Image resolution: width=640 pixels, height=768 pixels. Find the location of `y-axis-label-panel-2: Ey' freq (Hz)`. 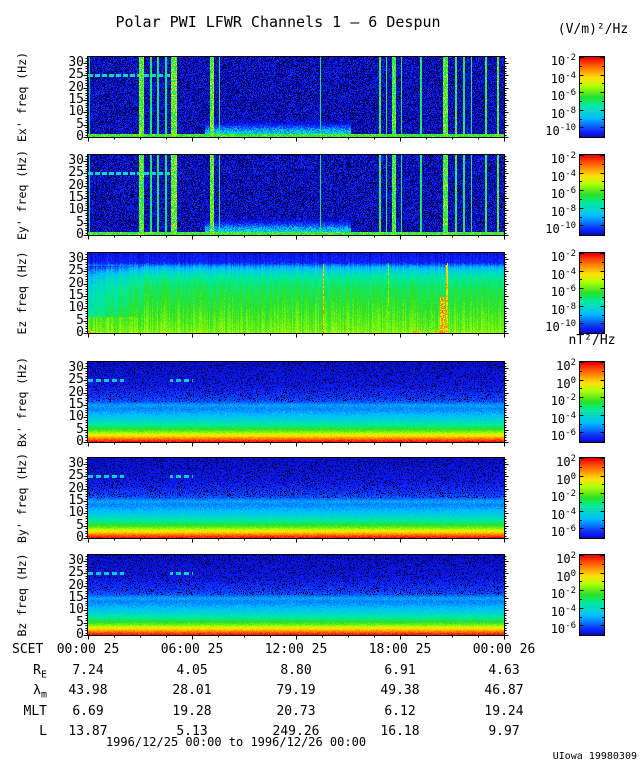

y-axis-label-panel-2: Ey' freq (Hz) is located at coordinates (22, 195).